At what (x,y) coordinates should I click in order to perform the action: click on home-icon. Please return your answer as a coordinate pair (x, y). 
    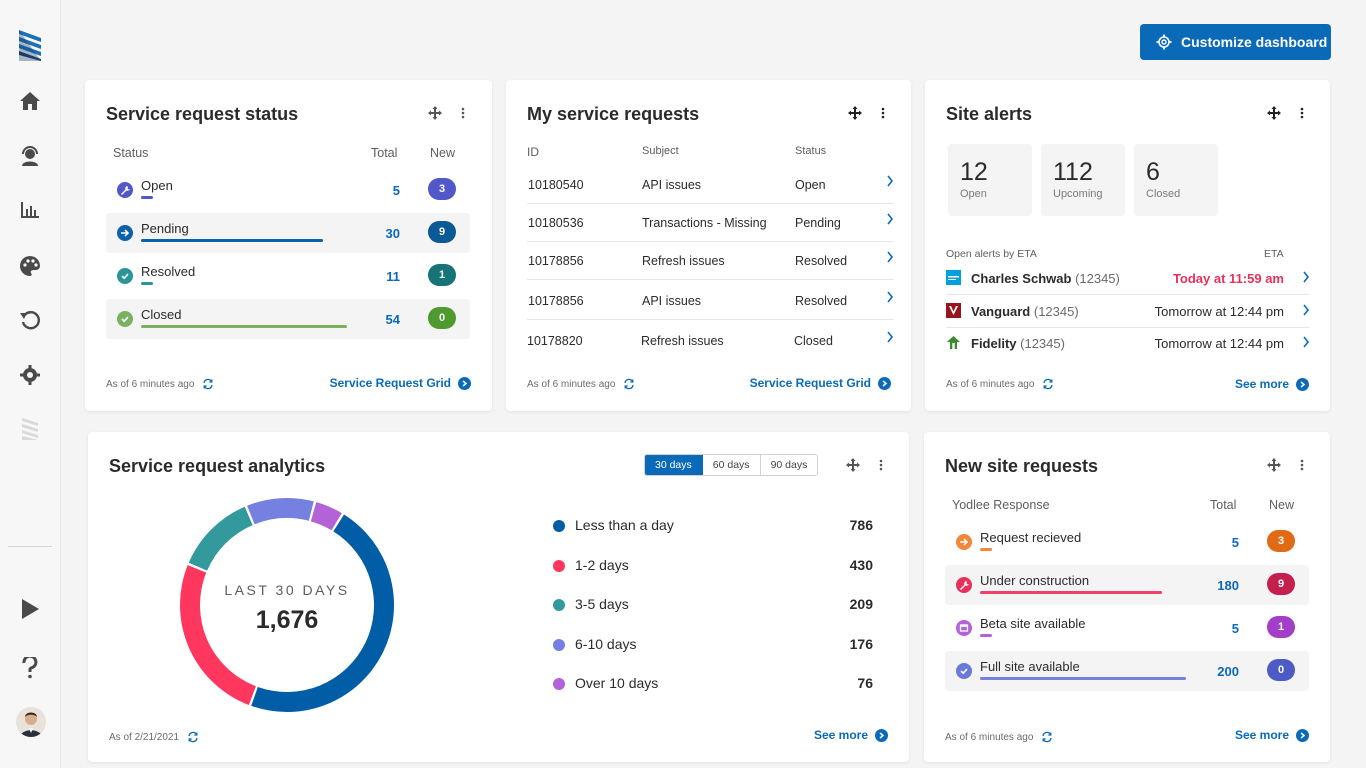
    Looking at the image, I should click on (30, 101).